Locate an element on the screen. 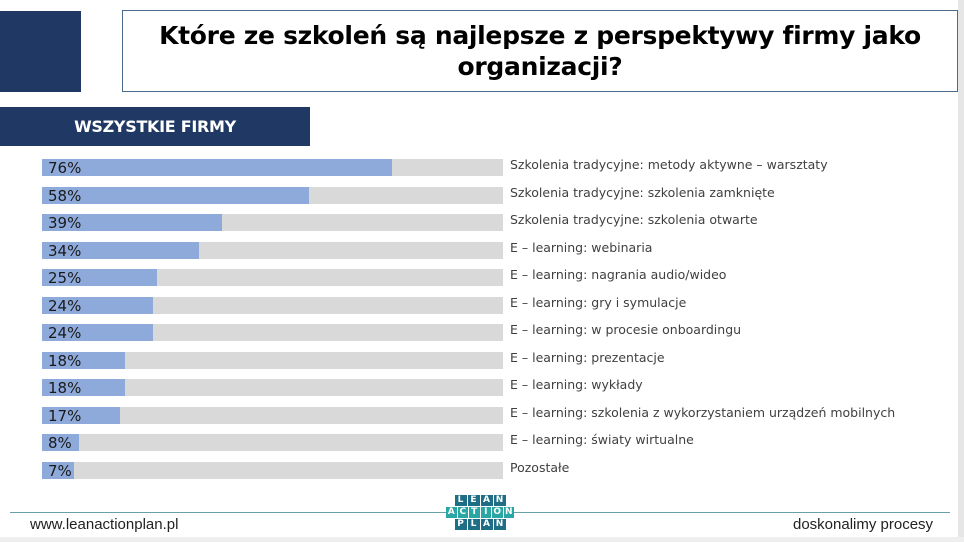  logo-letter-tile: P is located at coordinates (460, 524).